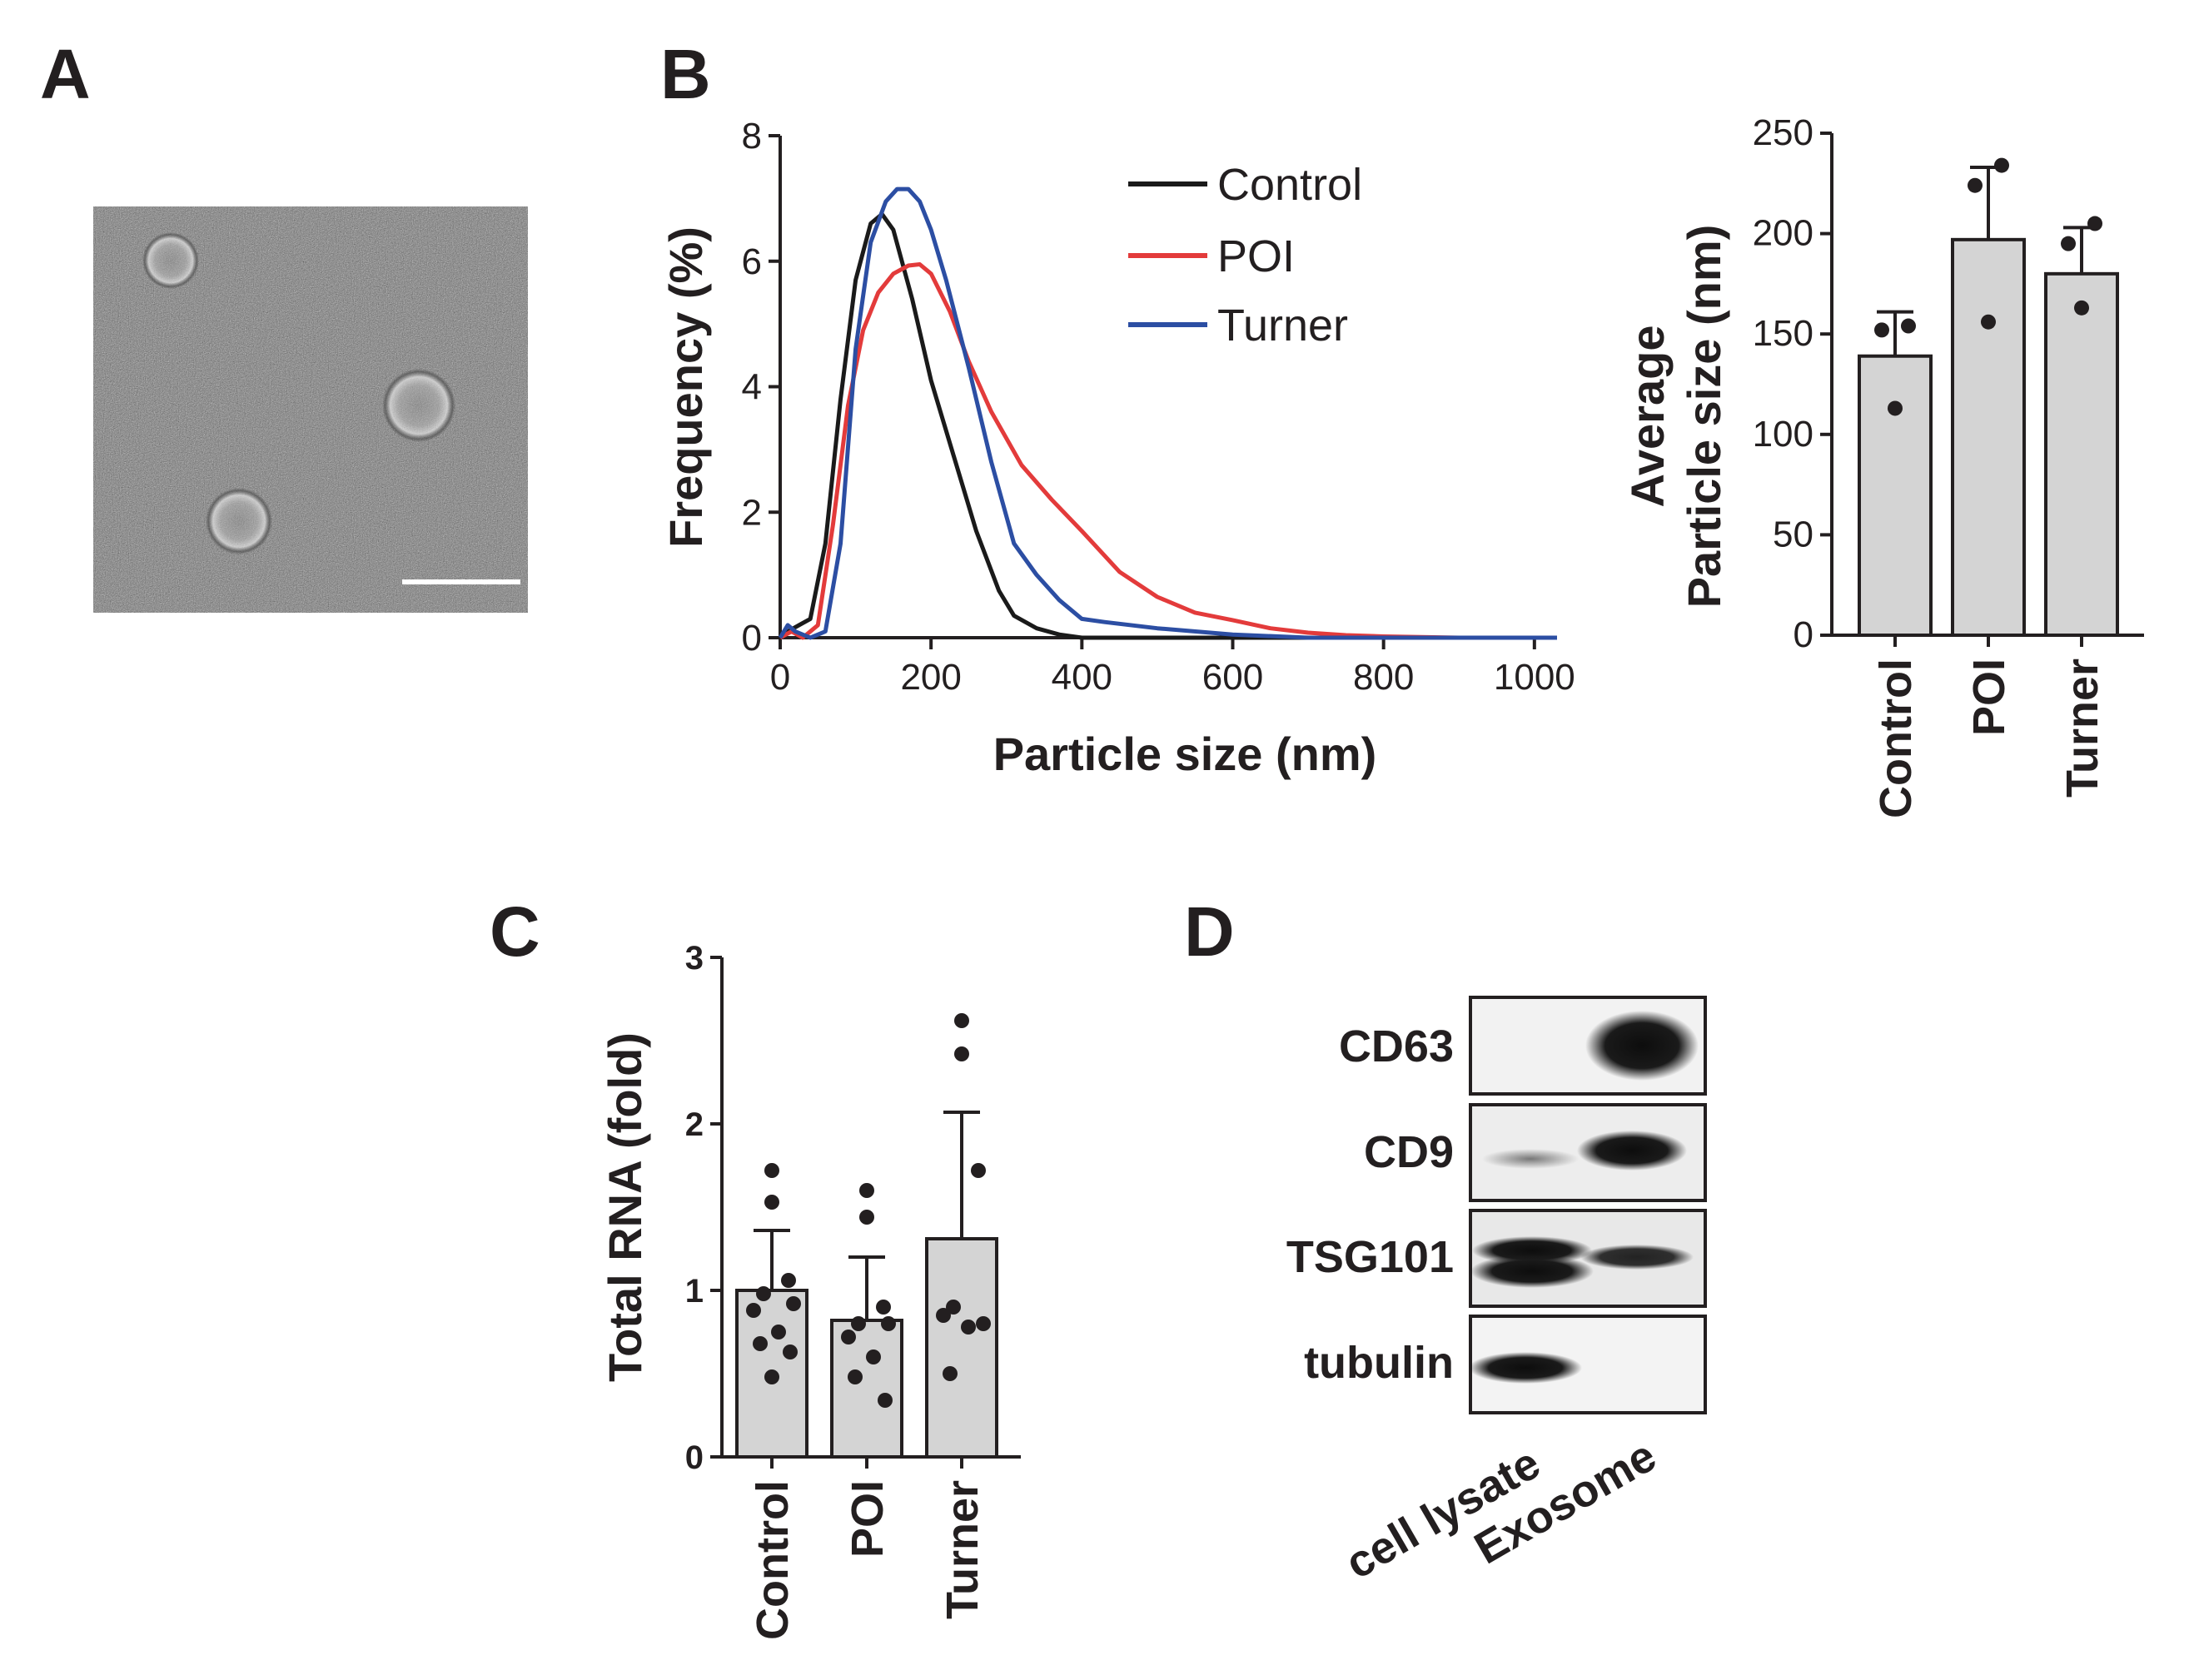  I want to click on series-line-turner, so click(1167, 413).